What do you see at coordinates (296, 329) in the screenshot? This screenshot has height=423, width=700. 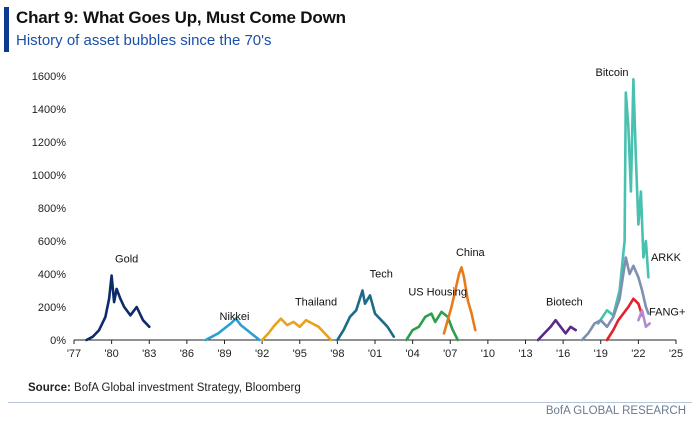 I see `series-line-thailand` at bounding box center [296, 329].